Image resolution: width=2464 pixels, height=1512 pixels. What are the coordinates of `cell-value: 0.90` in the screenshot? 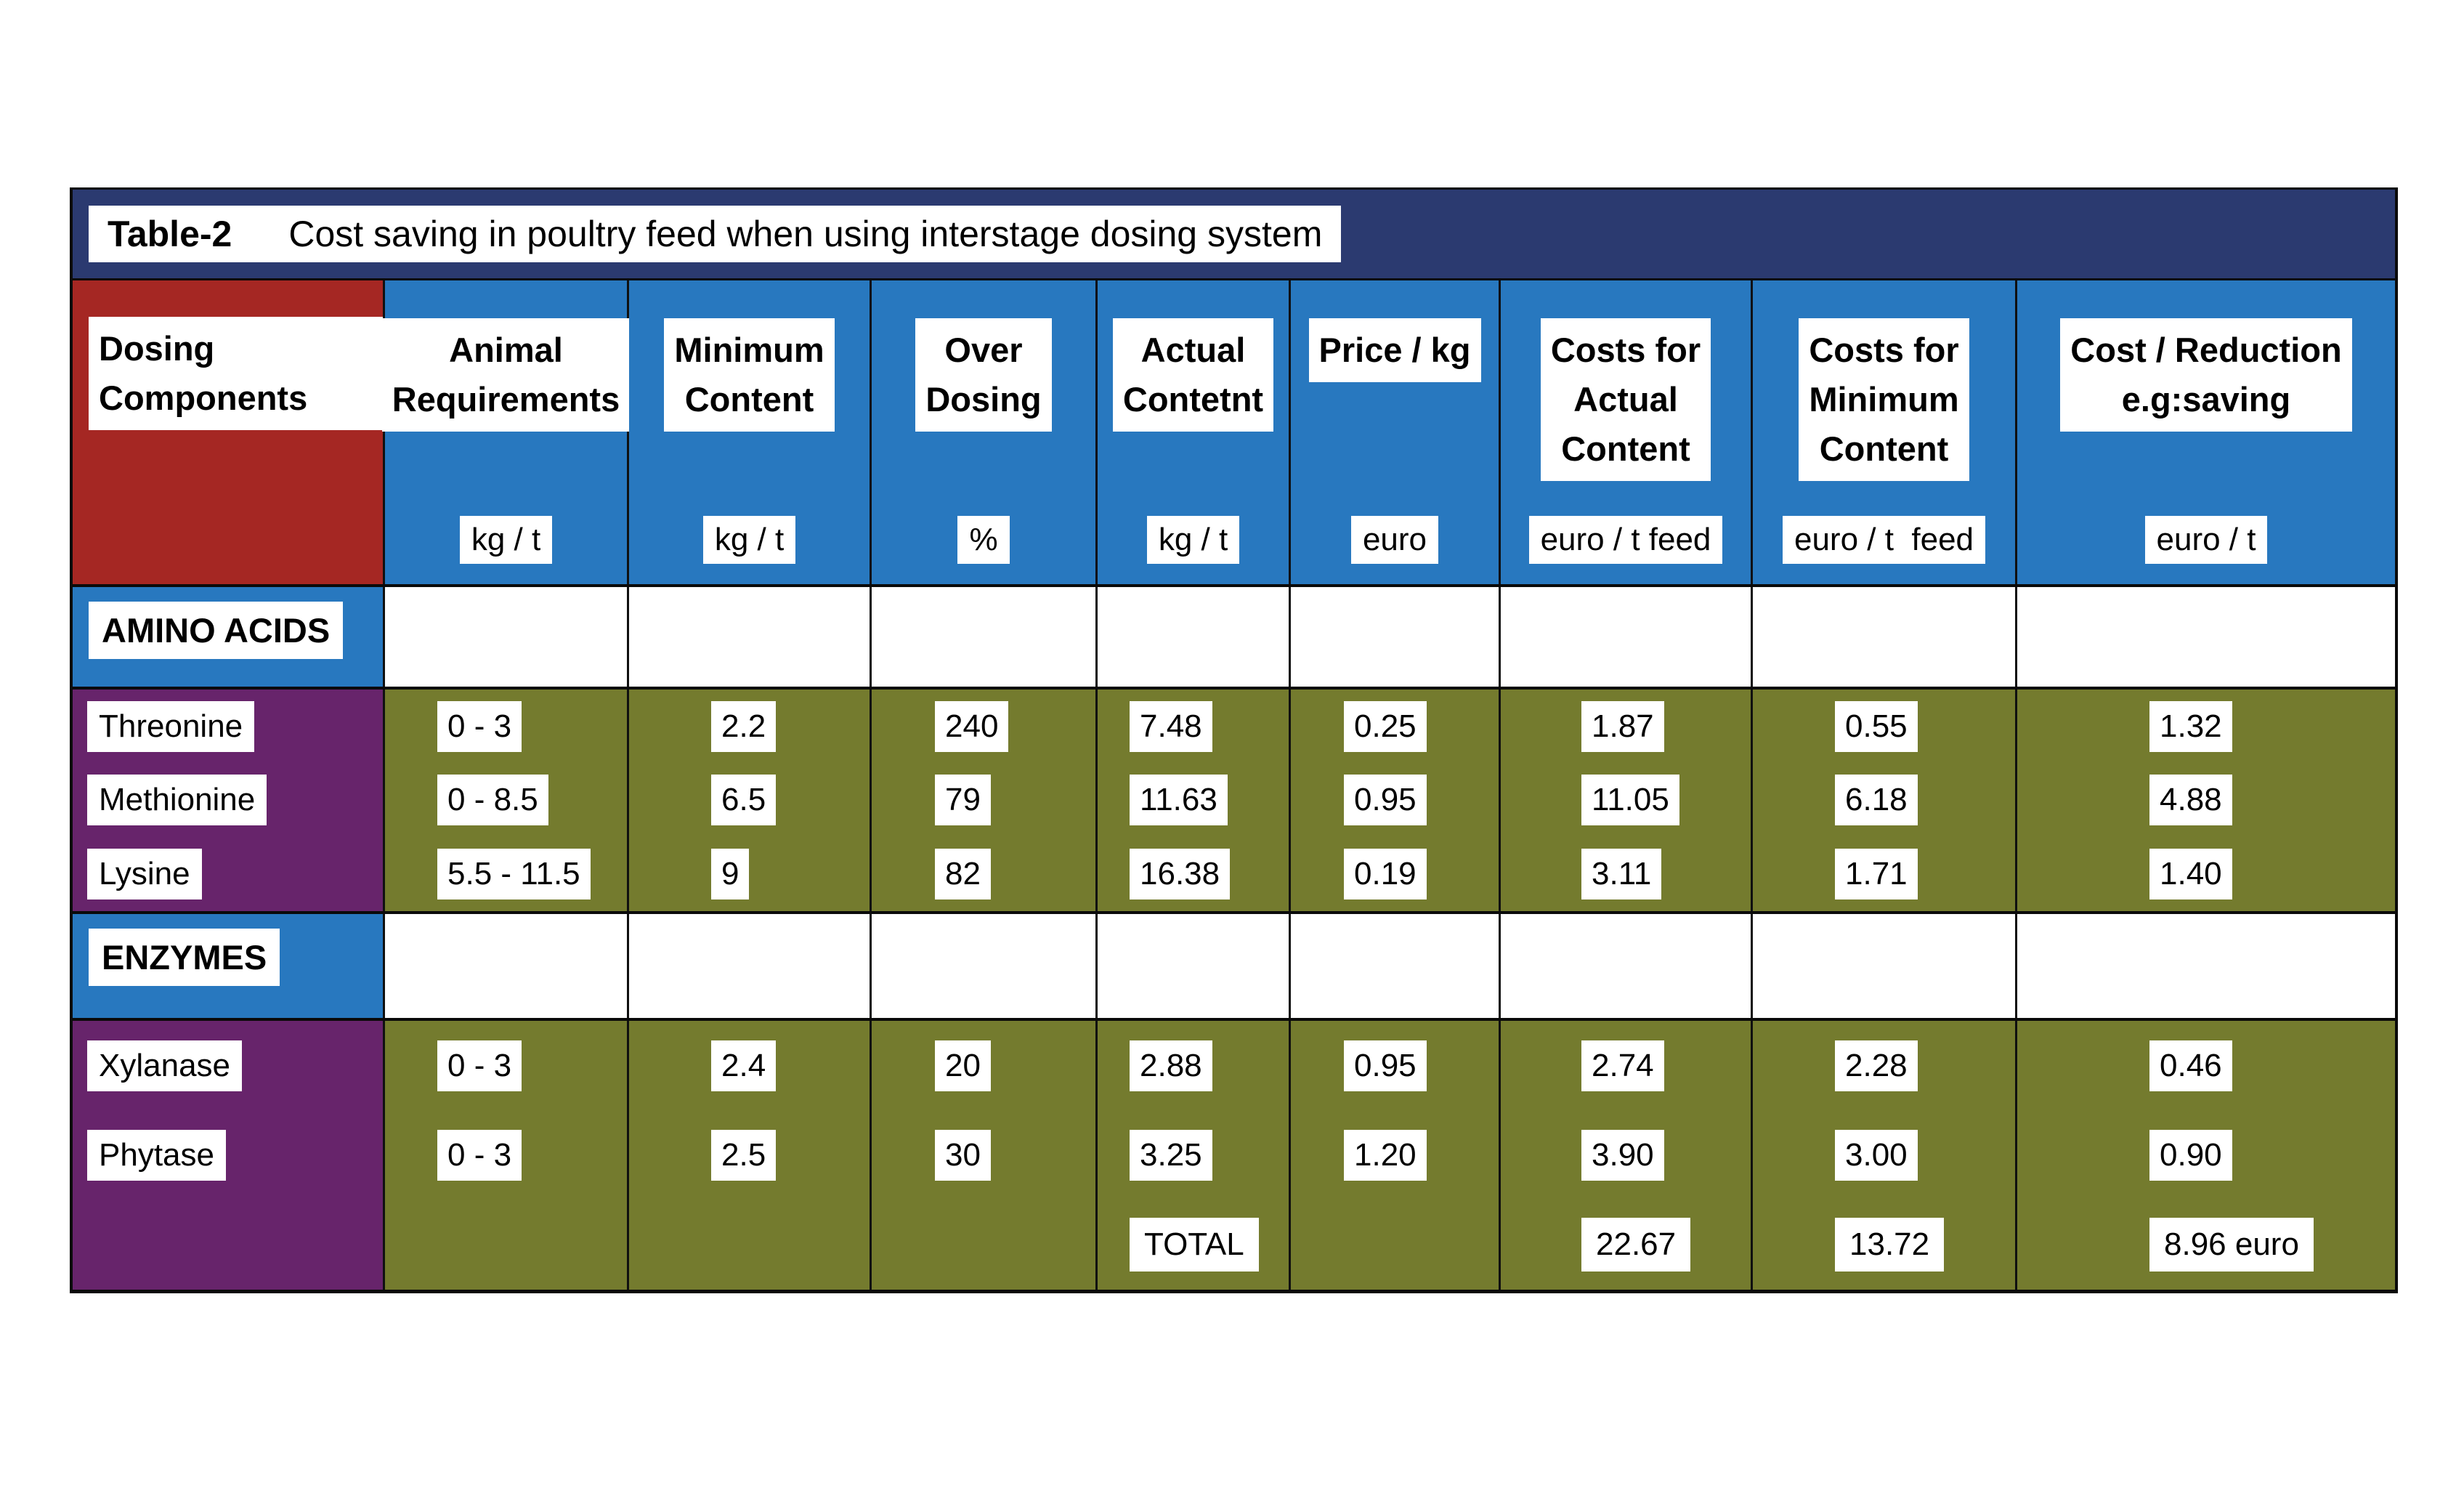 It's located at (2190, 1155).